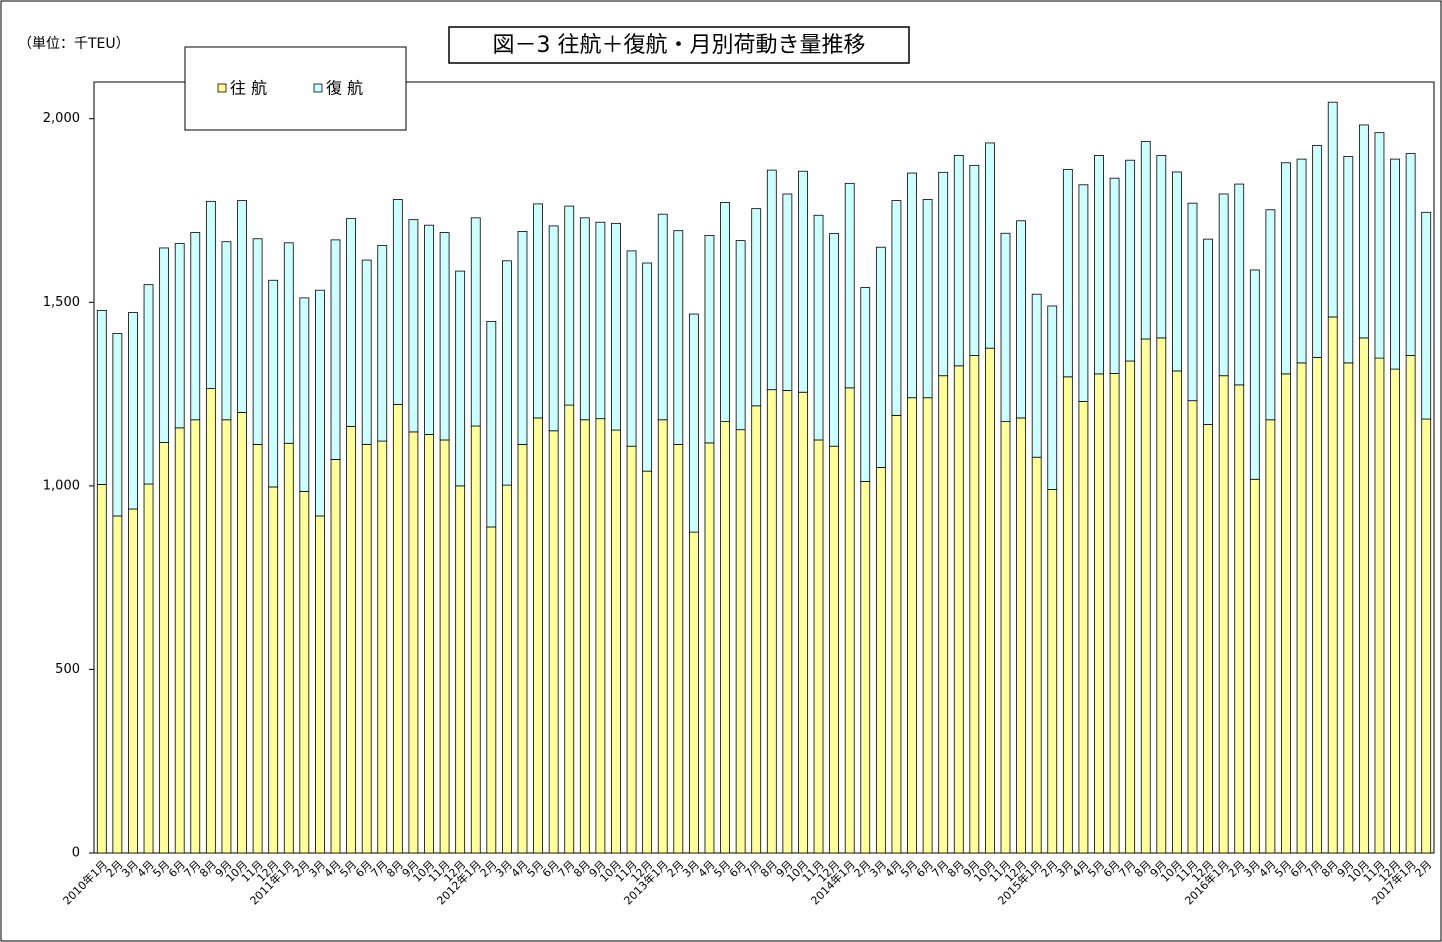 The image size is (1442, 942). What do you see at coordinates (61, 302) in the screenshot?
I see `y-tick-label: 1,500` at bounding box center [61, 302].